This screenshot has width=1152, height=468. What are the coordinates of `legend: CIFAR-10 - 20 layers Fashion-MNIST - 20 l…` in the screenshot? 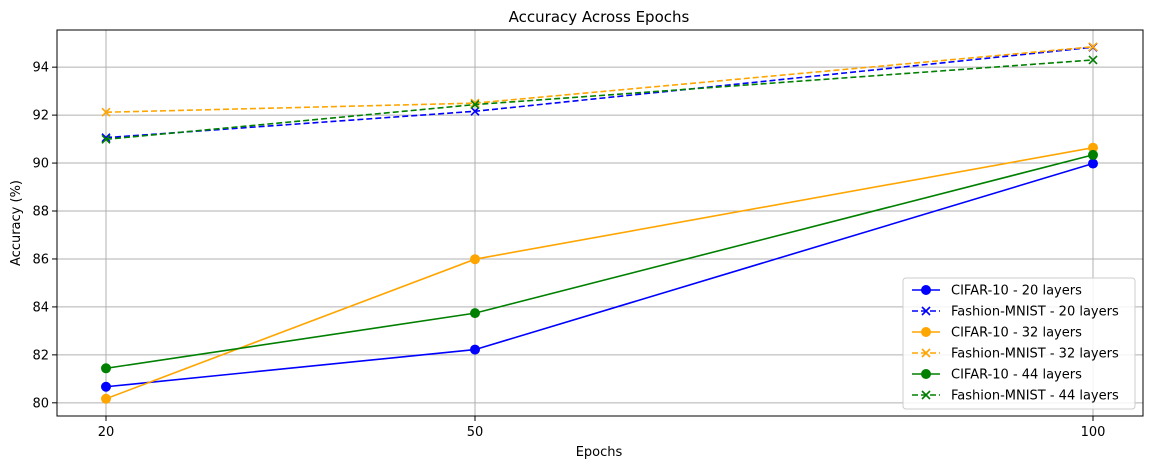 It's located at (1019, 343).